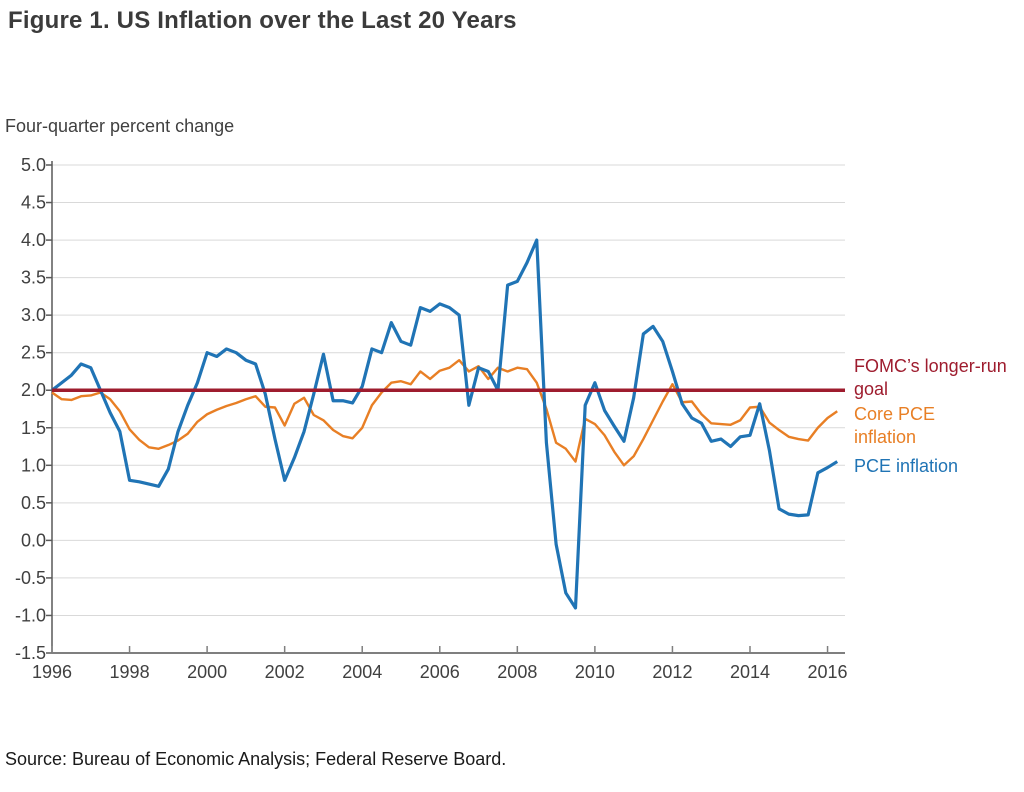 This screenshot has width=1024, height=792. Describe the element at coordinates (130, 672) in the screenshot. I see `x-tick-label: 1998` at that location.